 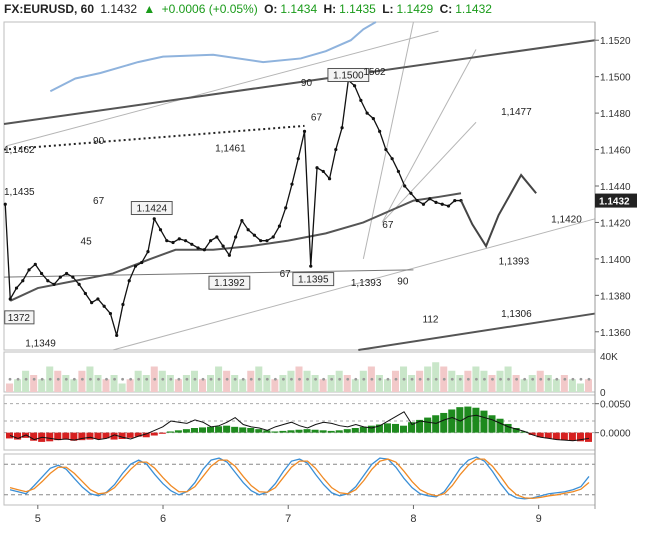 I want to click on y-tick-label: 1.1460, so click(x=615, y=151).